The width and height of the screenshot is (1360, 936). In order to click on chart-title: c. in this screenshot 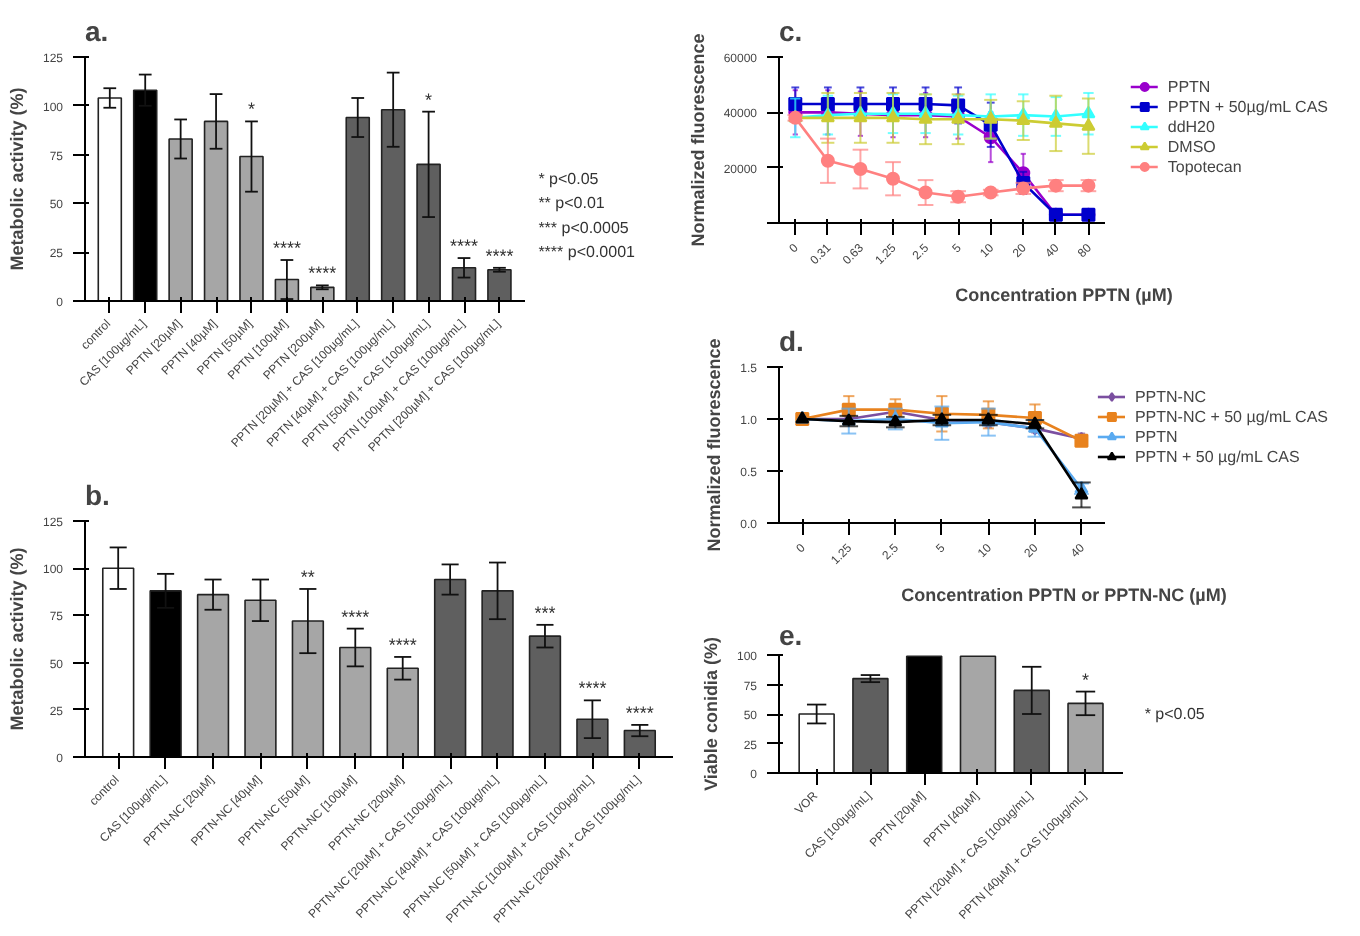, I will do `click(791, 31)`.